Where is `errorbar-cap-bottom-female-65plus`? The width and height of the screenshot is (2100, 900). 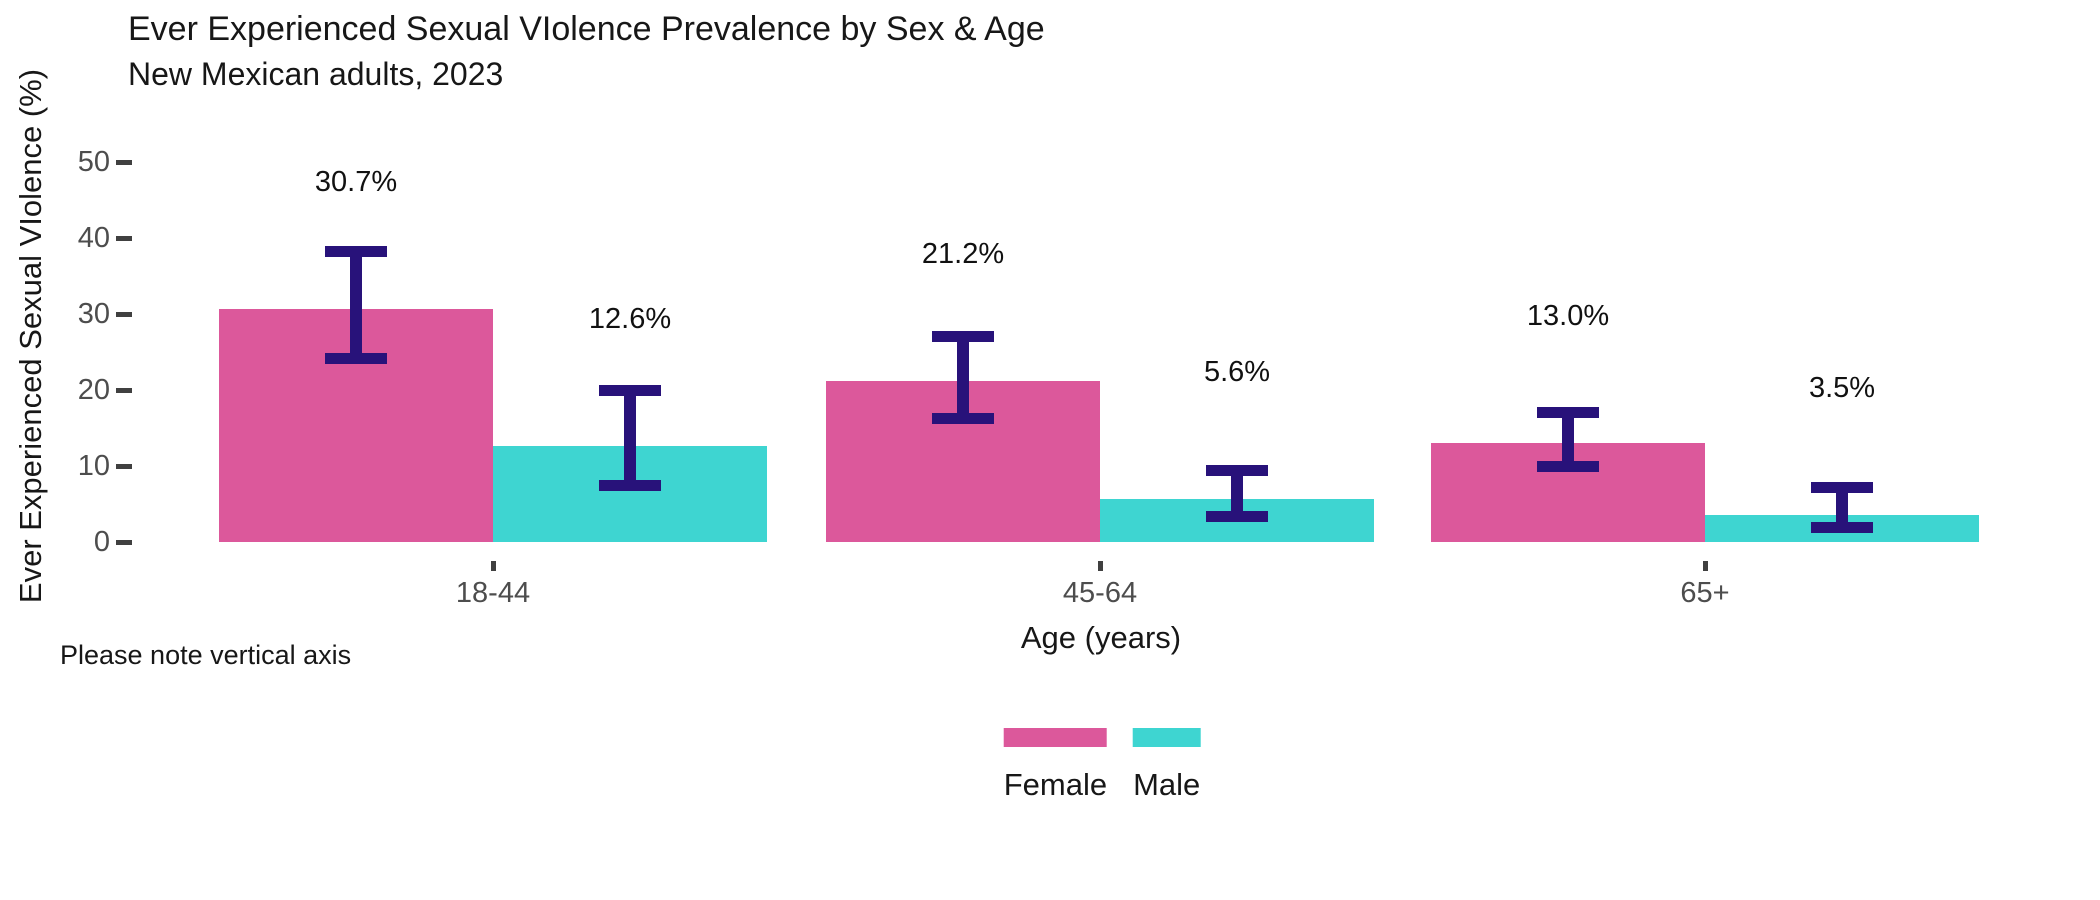
errorbar-cap-bottom-female-65plus is located at coordinates (1568, 467).